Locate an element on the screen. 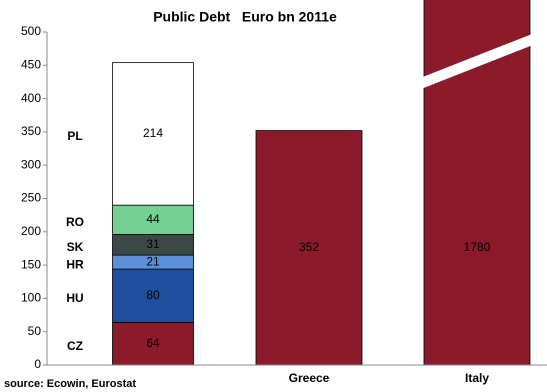 This screenshot has width=547, height=392. series-label: SK is located at coordinates (75, 247).